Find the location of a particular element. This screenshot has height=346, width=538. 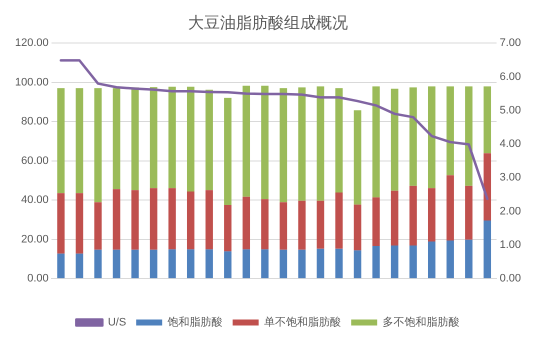

y-tick-label: 120.00 is located at coordinates (31, 43).